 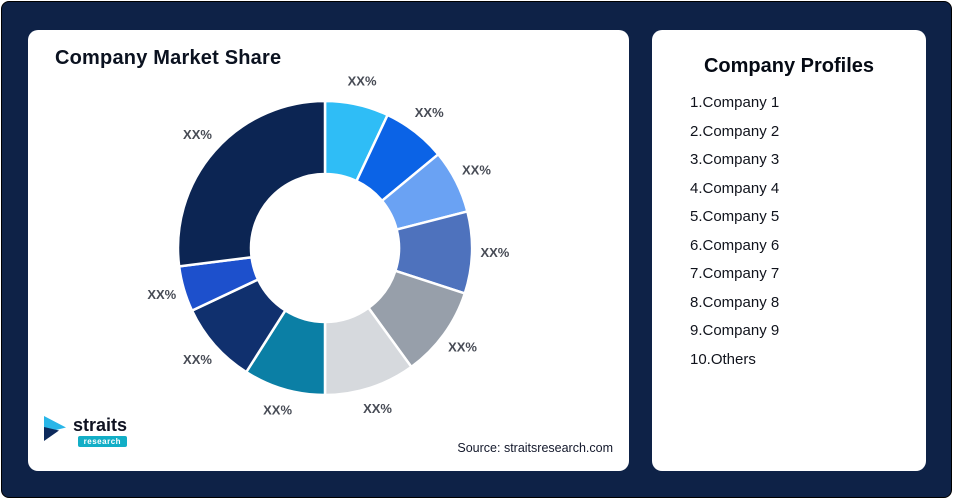 I want to click on straits-research-logo: straits research, so click(x=86, y=431).